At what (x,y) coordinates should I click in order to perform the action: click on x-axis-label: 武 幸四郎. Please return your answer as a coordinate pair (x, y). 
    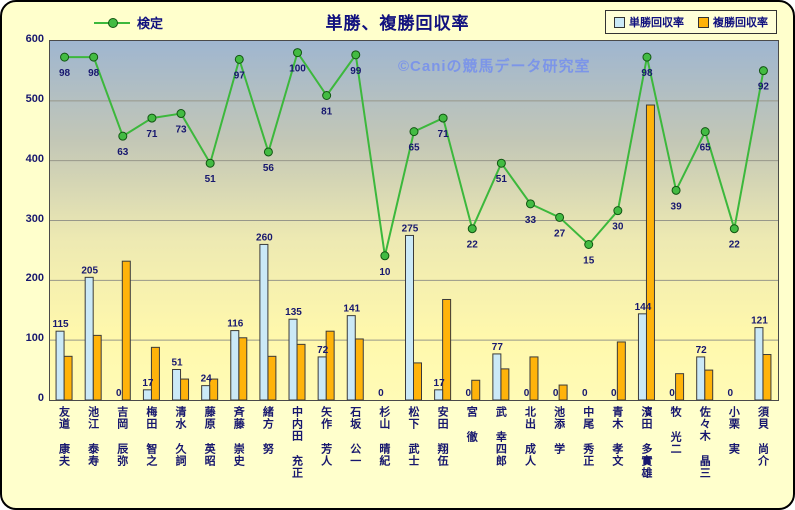
    Looking at the image, I should click on (500, 436).